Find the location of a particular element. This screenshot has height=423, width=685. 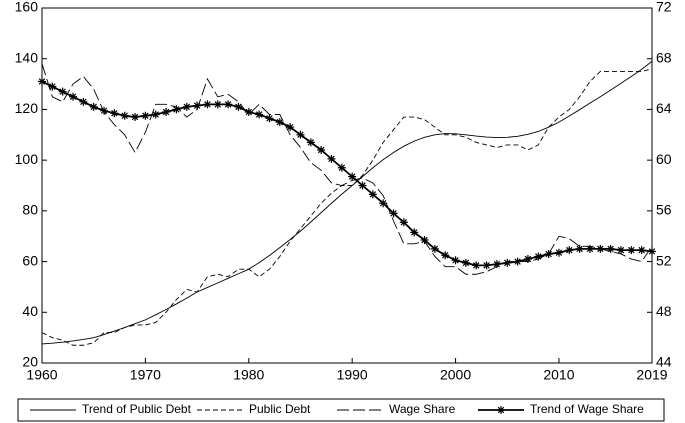

x-tick-label: 2019 is located at coordinates (651, 375).